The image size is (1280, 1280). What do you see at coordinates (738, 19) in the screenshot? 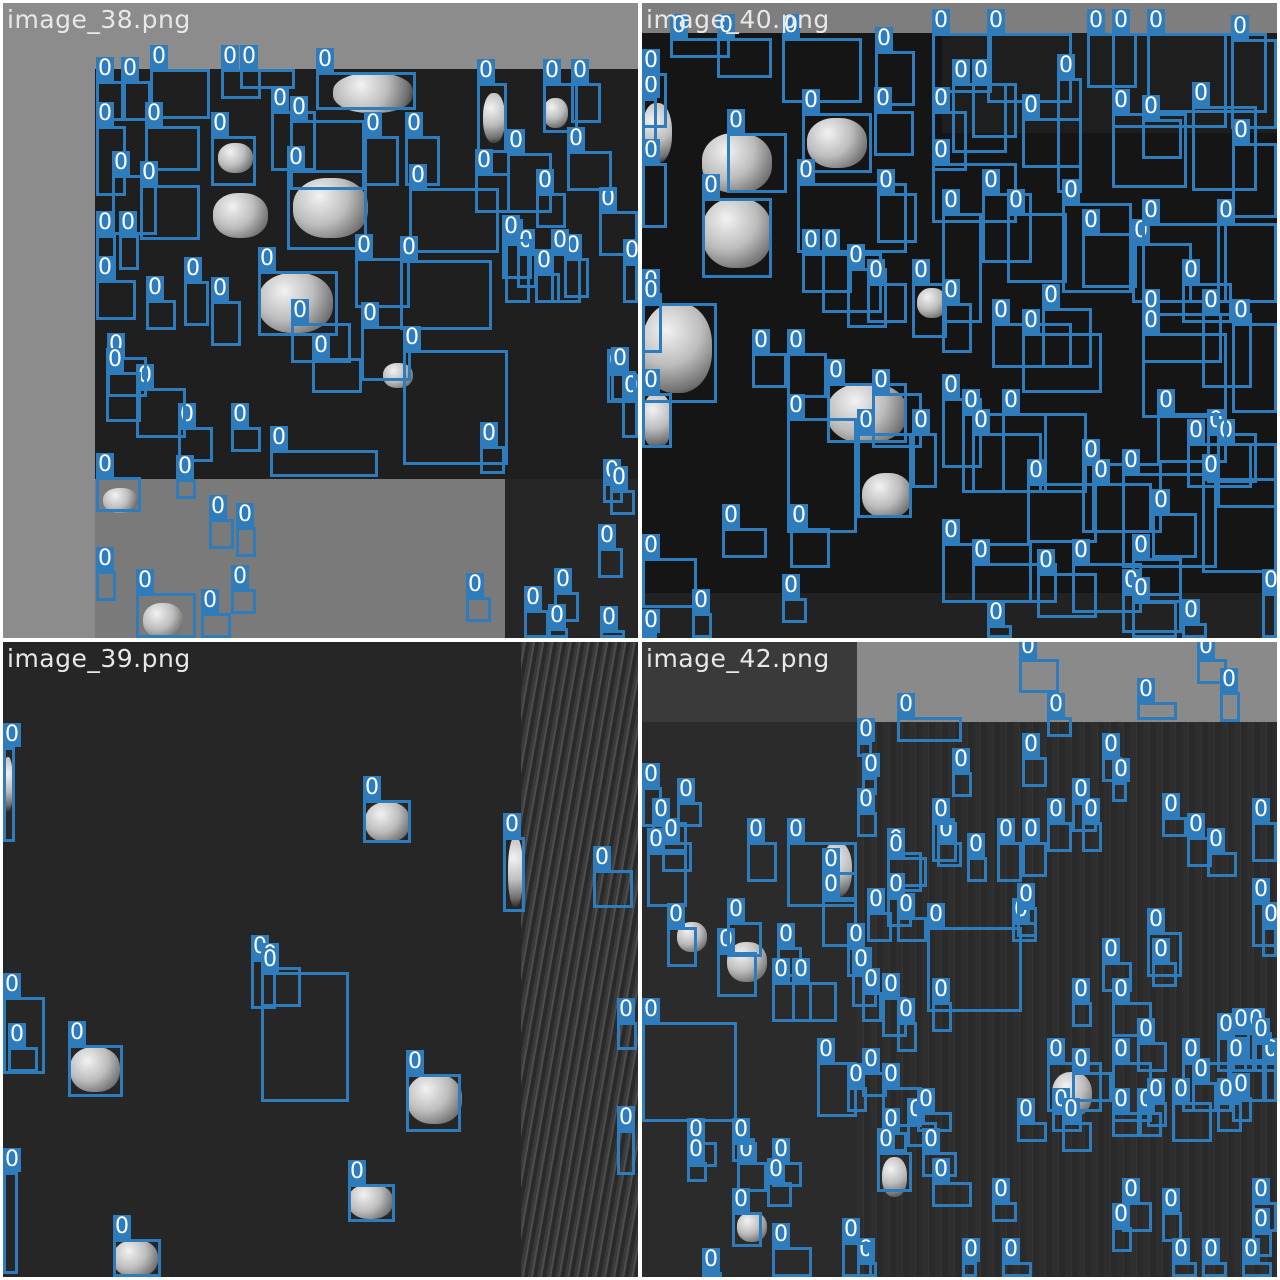
I see `panel-title: image_40.png` at bounding box center [738, 19].